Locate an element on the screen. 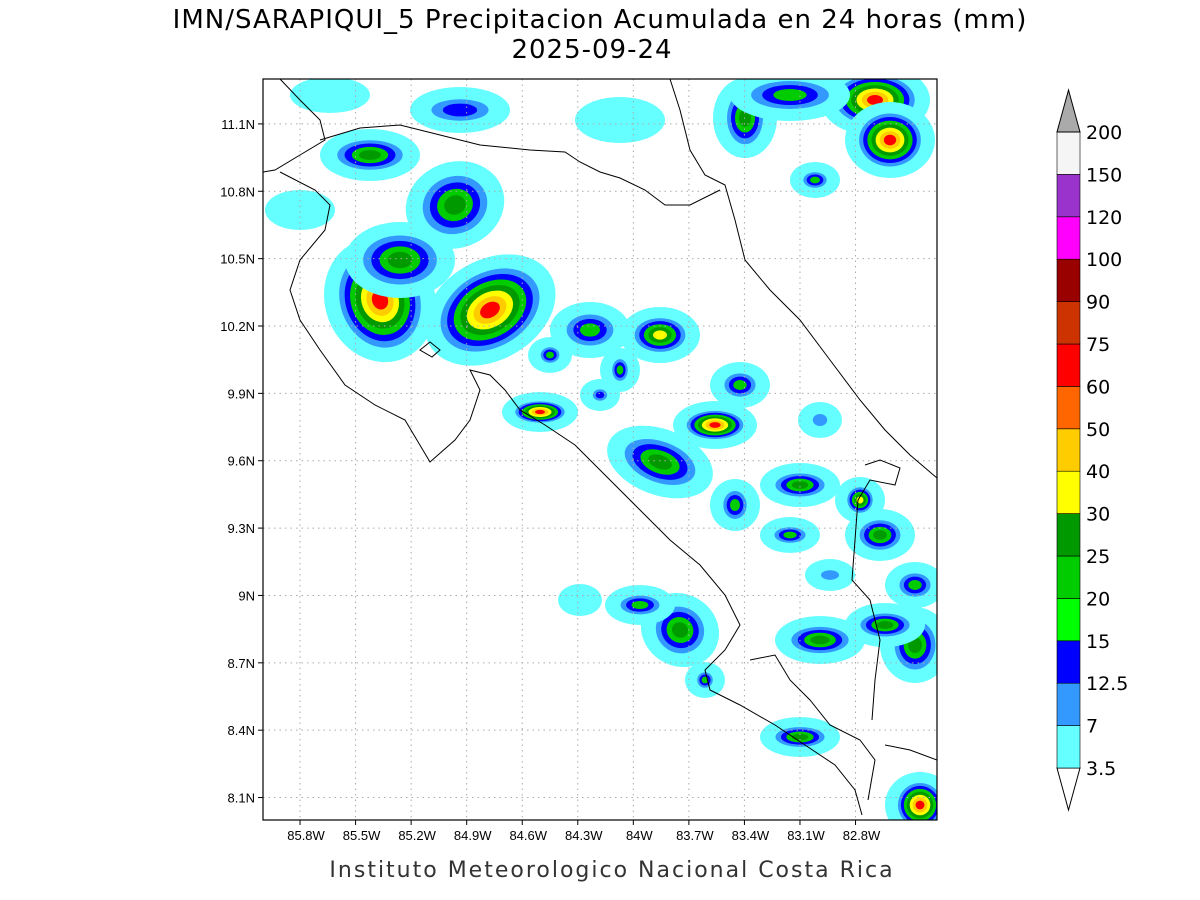 The width and height of the screenshot is (1200, 900). y-tick-label: 8.4N is located at coordinates (241, 730).